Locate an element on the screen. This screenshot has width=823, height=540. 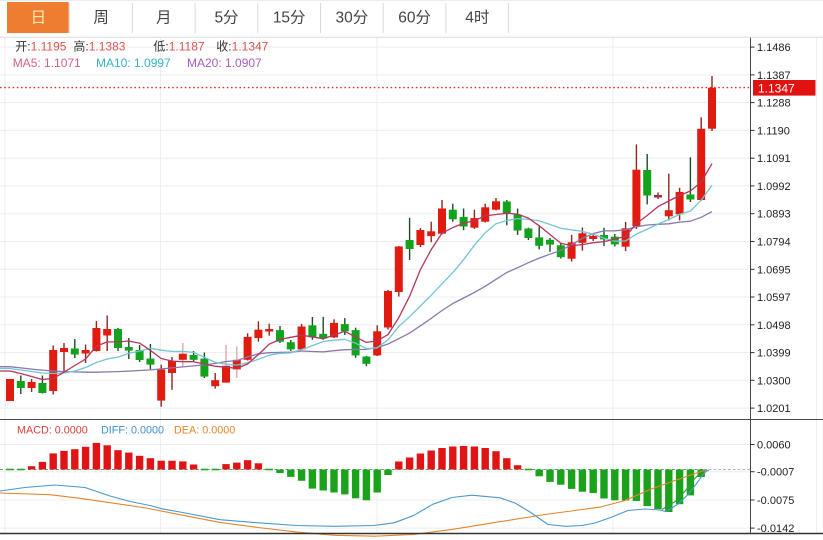
svg-text: MACD: 0.0000 is located at coordinates (52, 431).